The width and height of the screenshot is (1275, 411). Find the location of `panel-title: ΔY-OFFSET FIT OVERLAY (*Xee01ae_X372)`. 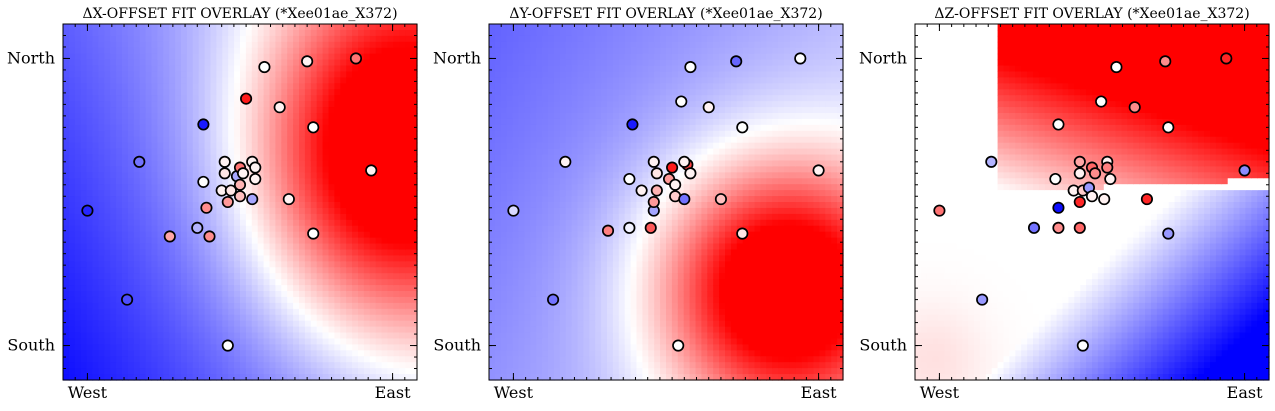

panel-title: ΔY-OFFSET FIT OVERLAY (*Xee01ae_X372) is located at coordinates (665, 14).